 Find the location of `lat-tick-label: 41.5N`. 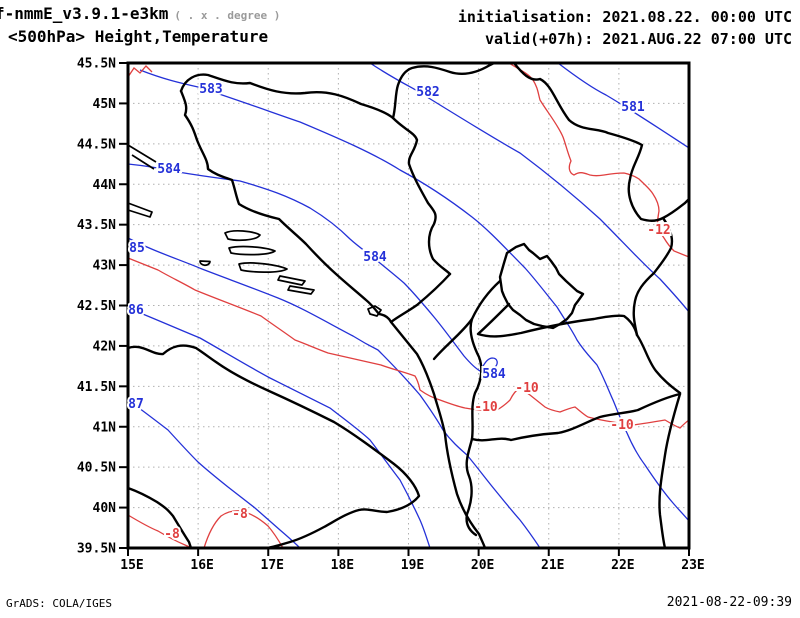

lat-tick-label: 41.5N is located at coordinates (96, 387).